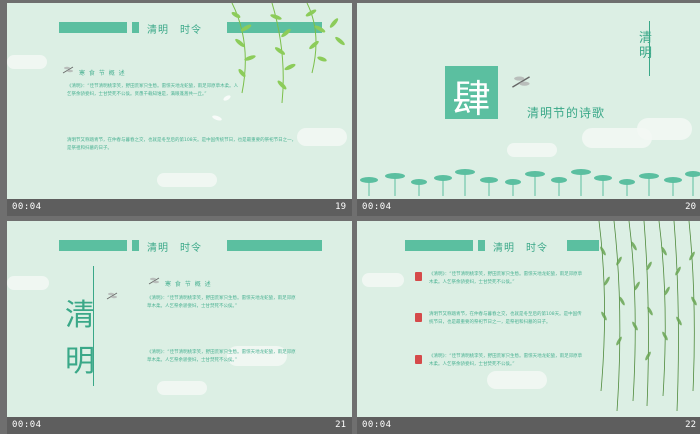  What do you see at coordinates (179, 425) in the screenshot?
I see `slide-footer: 00:04 21` at bounding box center [179, 425].